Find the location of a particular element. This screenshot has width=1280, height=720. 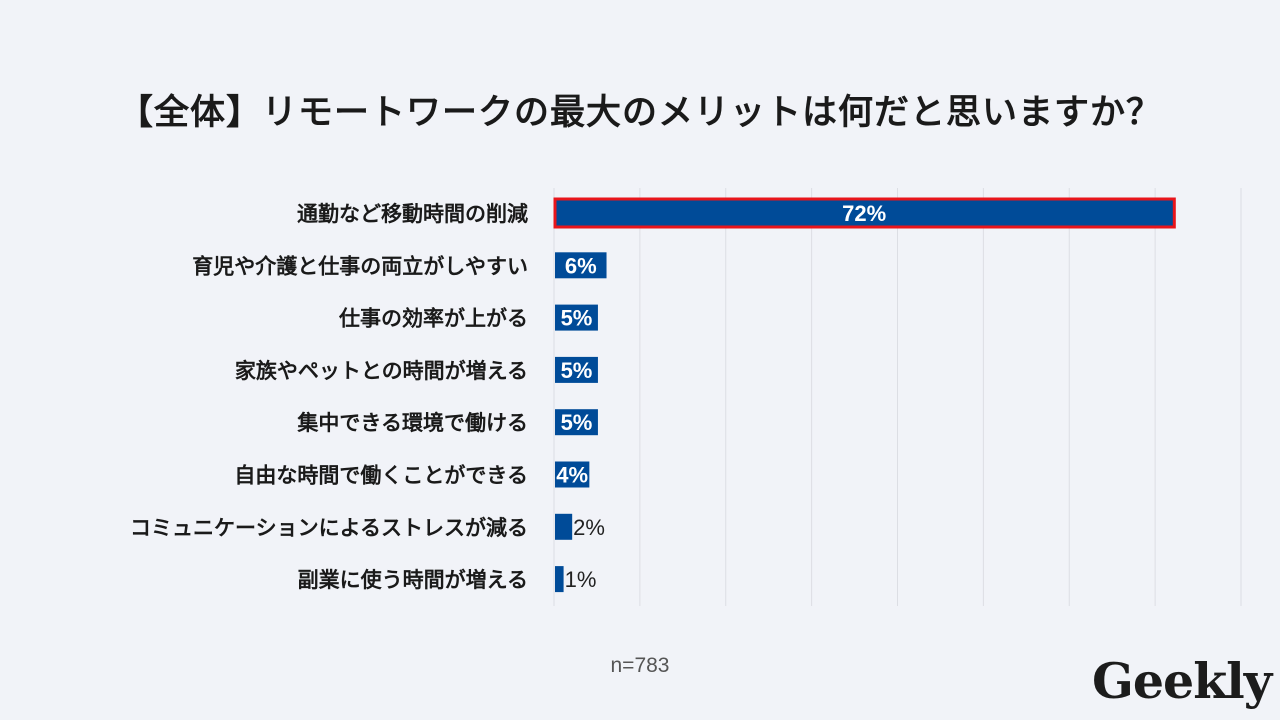

category-label: 副業に使う時間が増える is located at coordinates (413, 580).